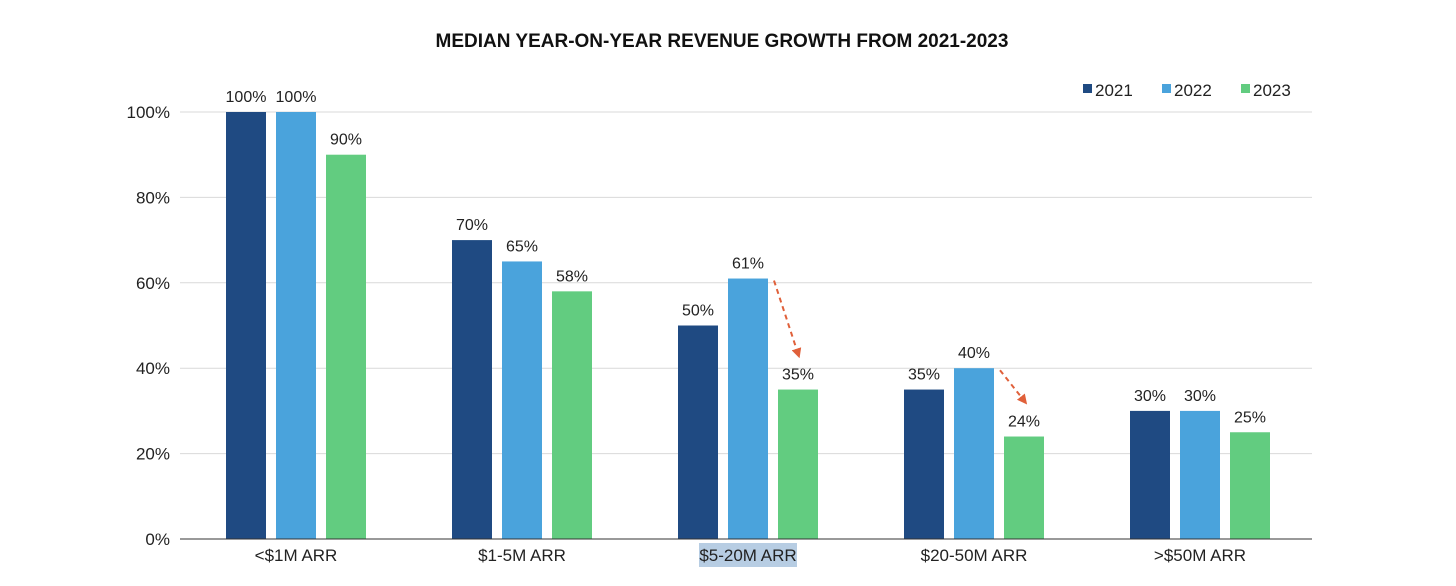 Image resolution: width=1456 pixels, height=586 pixels. What do you see at coordinates (153, 283) in the screenshot?
I see `y-tick-label: 60%` at bounding box center [153, 283].